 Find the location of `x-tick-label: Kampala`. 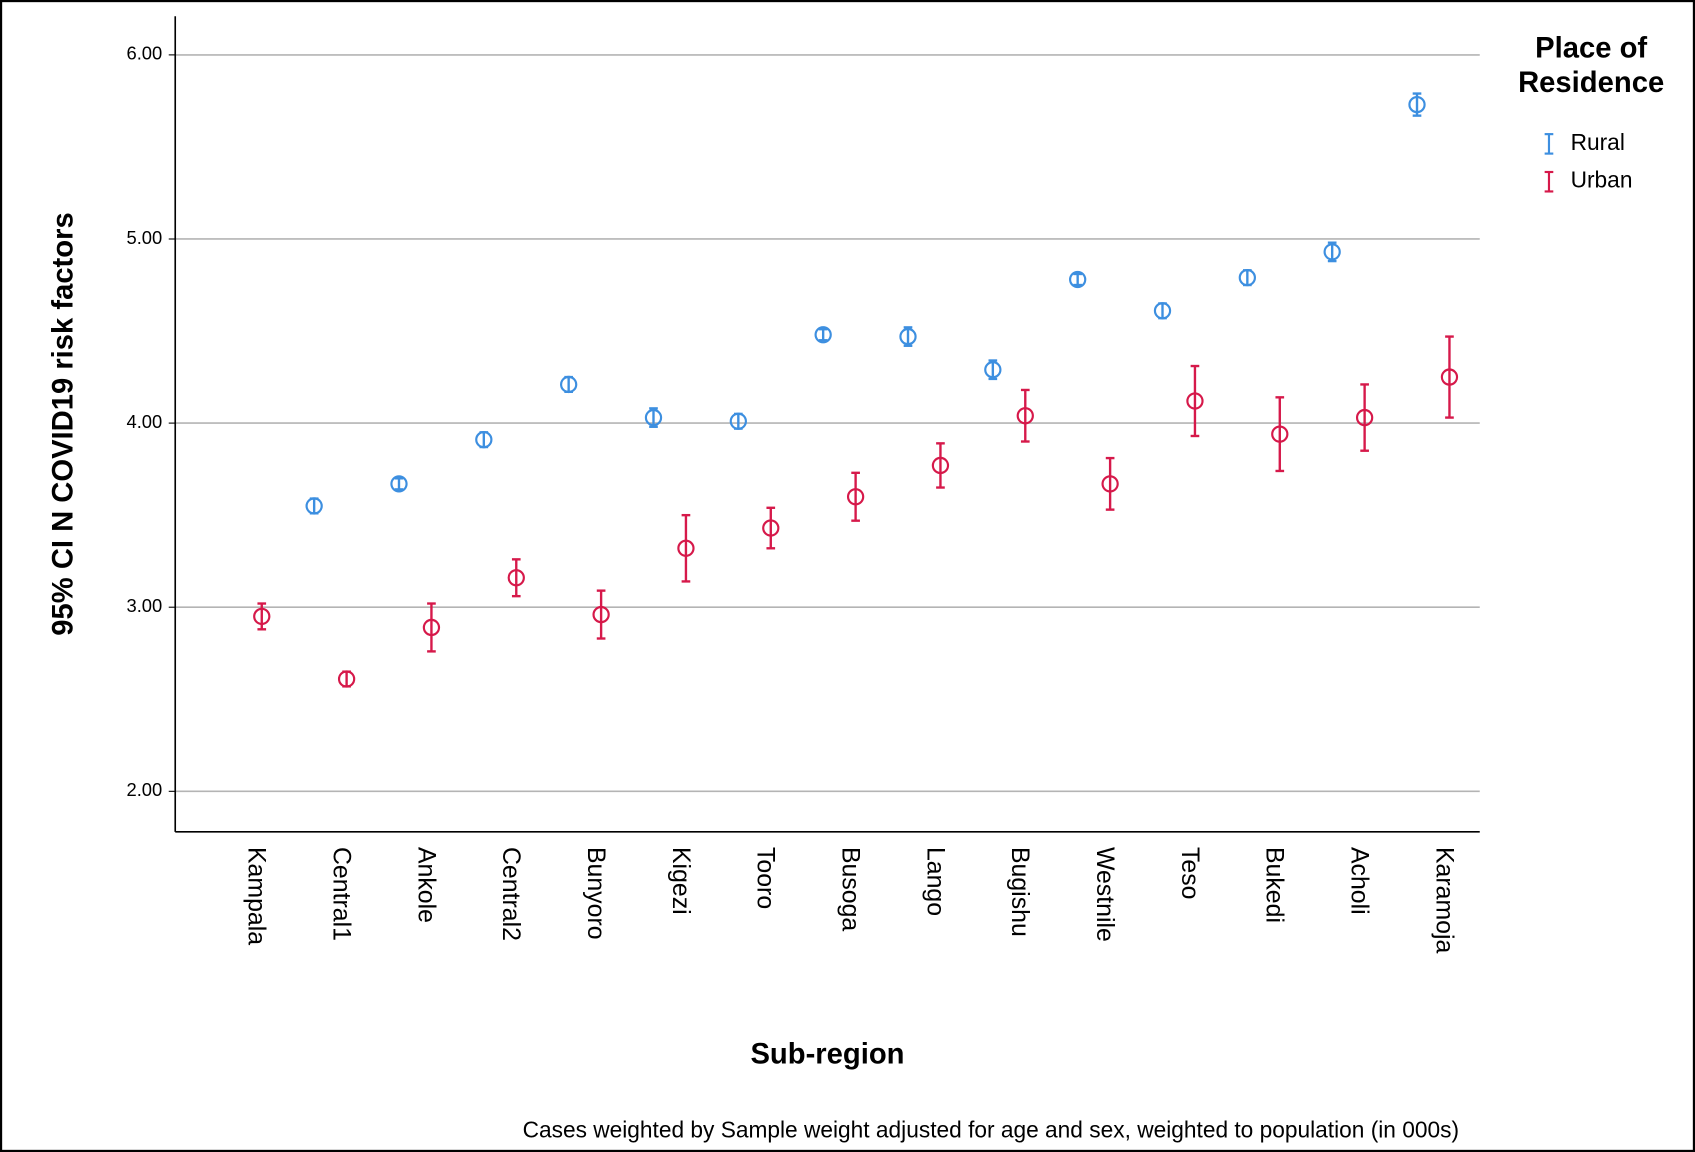

x-tick-label: Kampala is located at coordinates (257, 896).